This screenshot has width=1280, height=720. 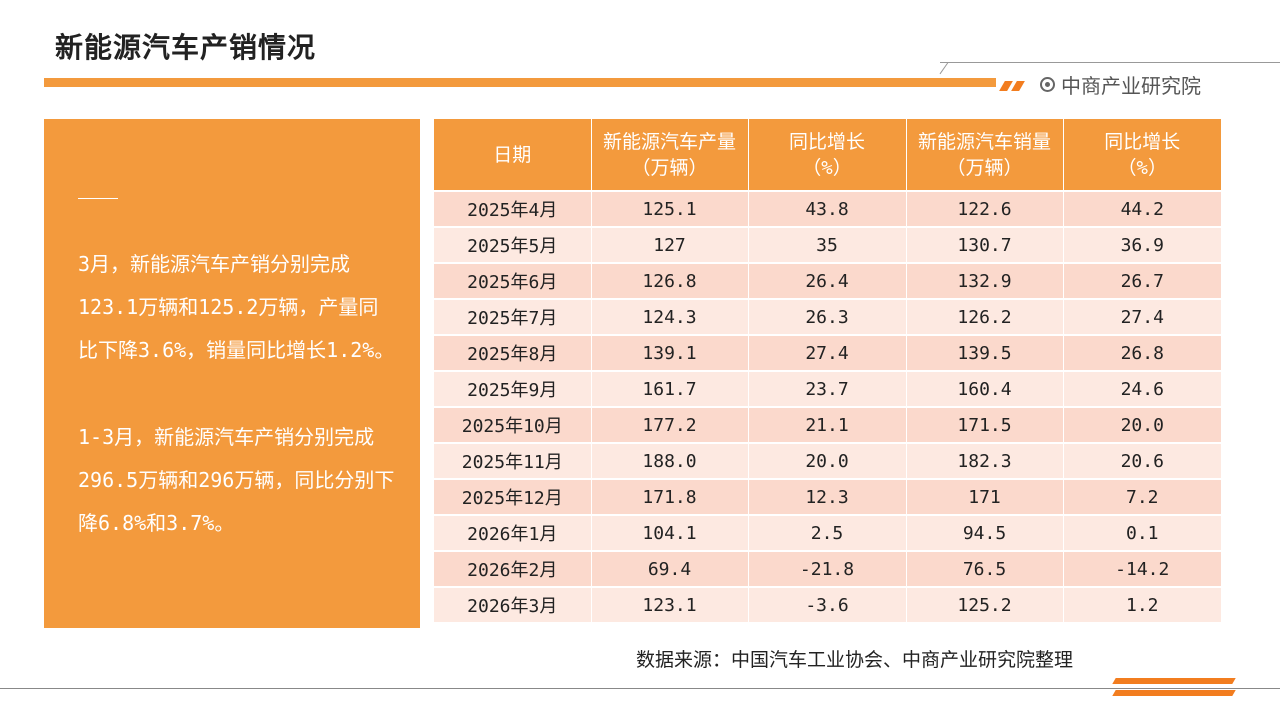 I want to click on header-production-yoy: 同比增长 （%）, so click(x=827, y=155).